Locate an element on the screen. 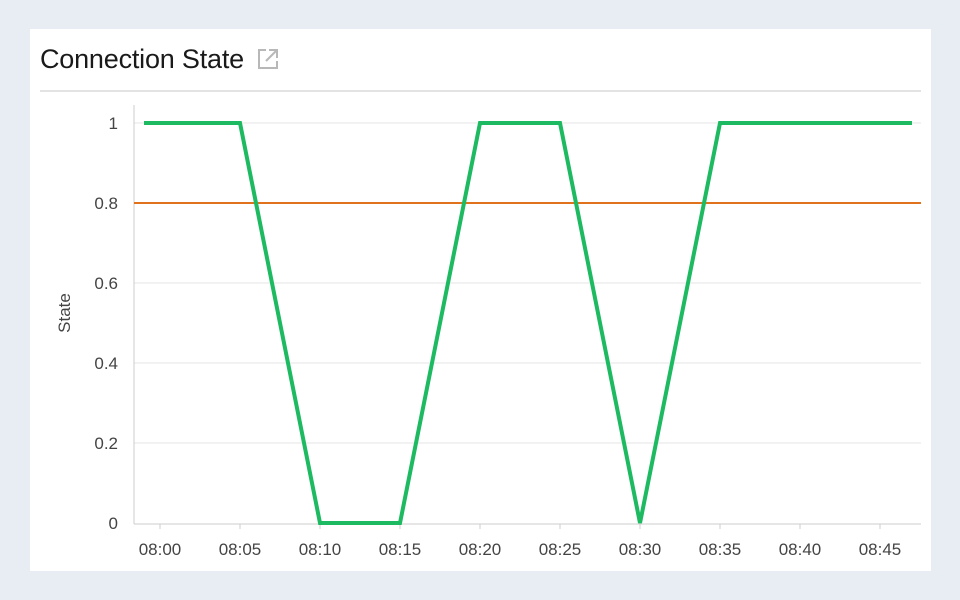 The height and width of the screenshot is (600, 960). x-tick-label: 08:45 is located at coordinates (880, 549).